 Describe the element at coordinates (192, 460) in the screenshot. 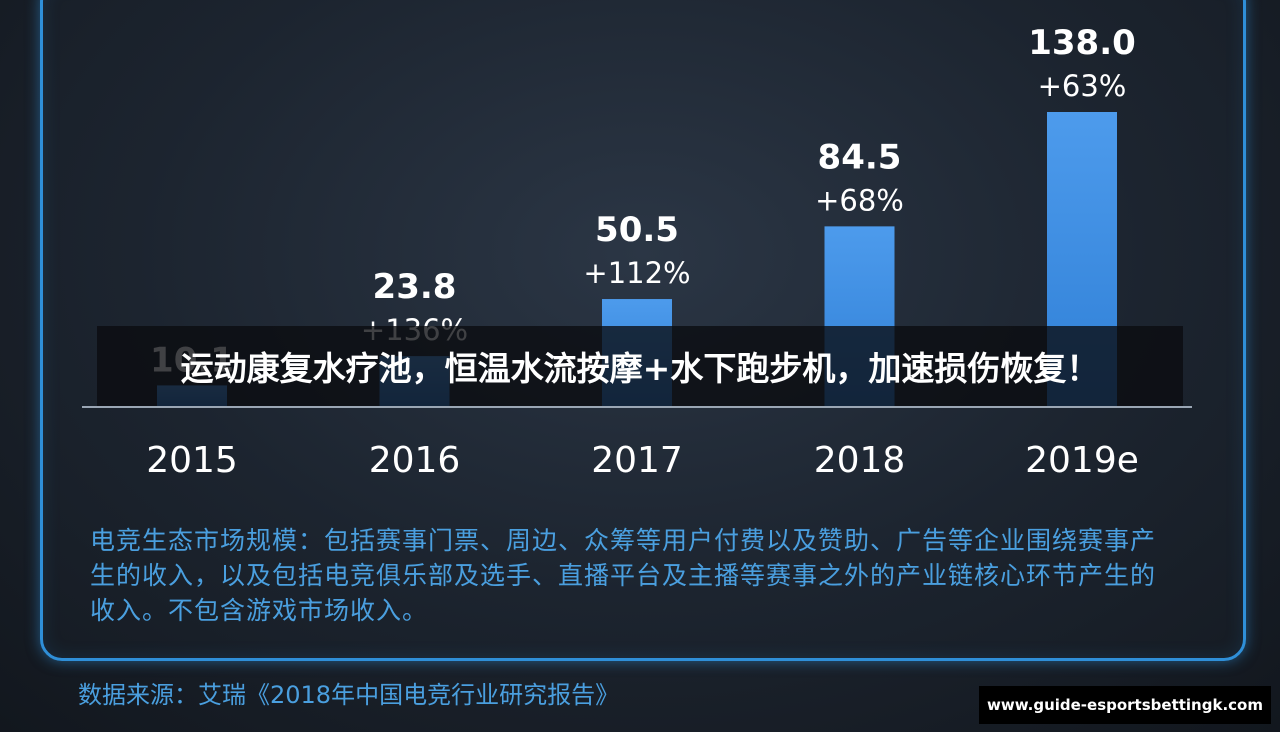

I see `x-tick-2015: 2015` at that location.